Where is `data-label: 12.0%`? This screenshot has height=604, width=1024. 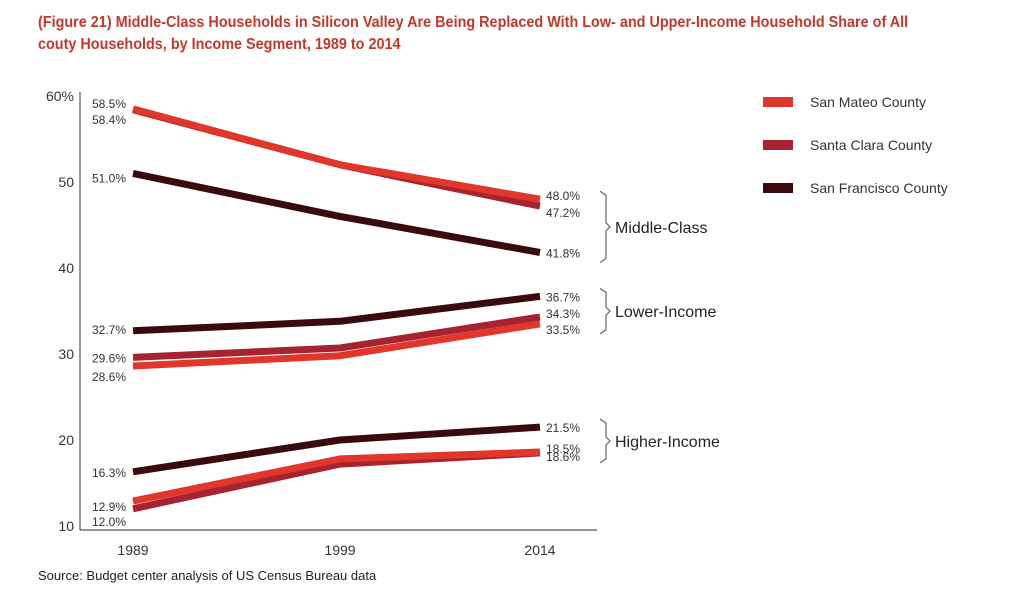
data-label: 12.0% is located at coordinates (109, 522).